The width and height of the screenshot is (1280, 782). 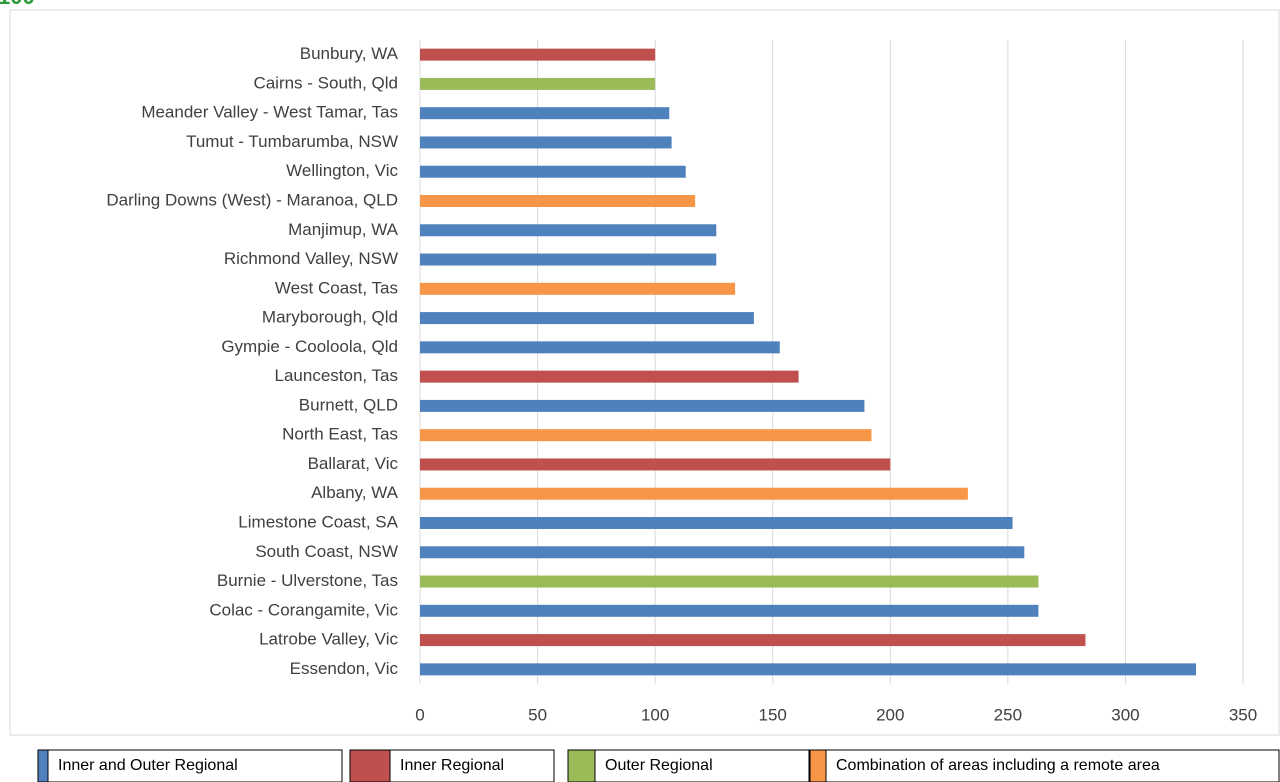 What do you see at coordinates (419, 714) in the screenshot?
I see `x-tick-label: 0` at bounding box center [419, 714].